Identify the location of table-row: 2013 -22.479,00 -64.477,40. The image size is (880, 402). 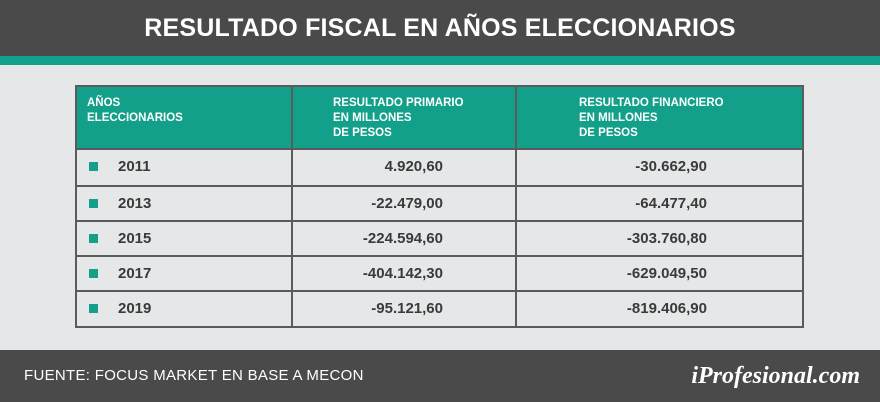
(439, 202).